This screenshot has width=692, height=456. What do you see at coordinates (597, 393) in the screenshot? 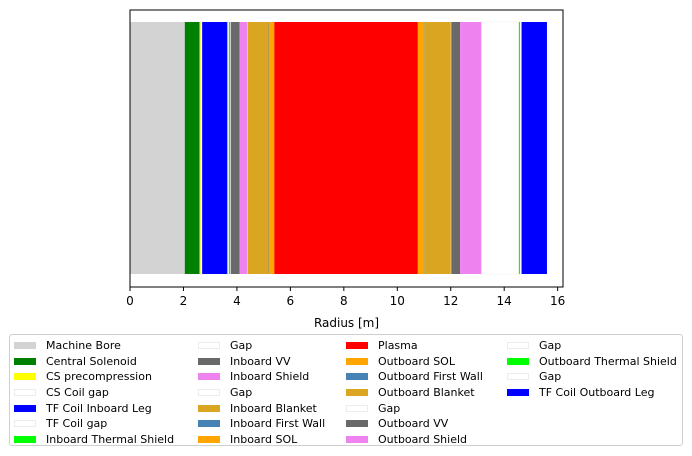
I see `legend-label: TF Coil Outboard Leg` at bounding box center [597, 393].